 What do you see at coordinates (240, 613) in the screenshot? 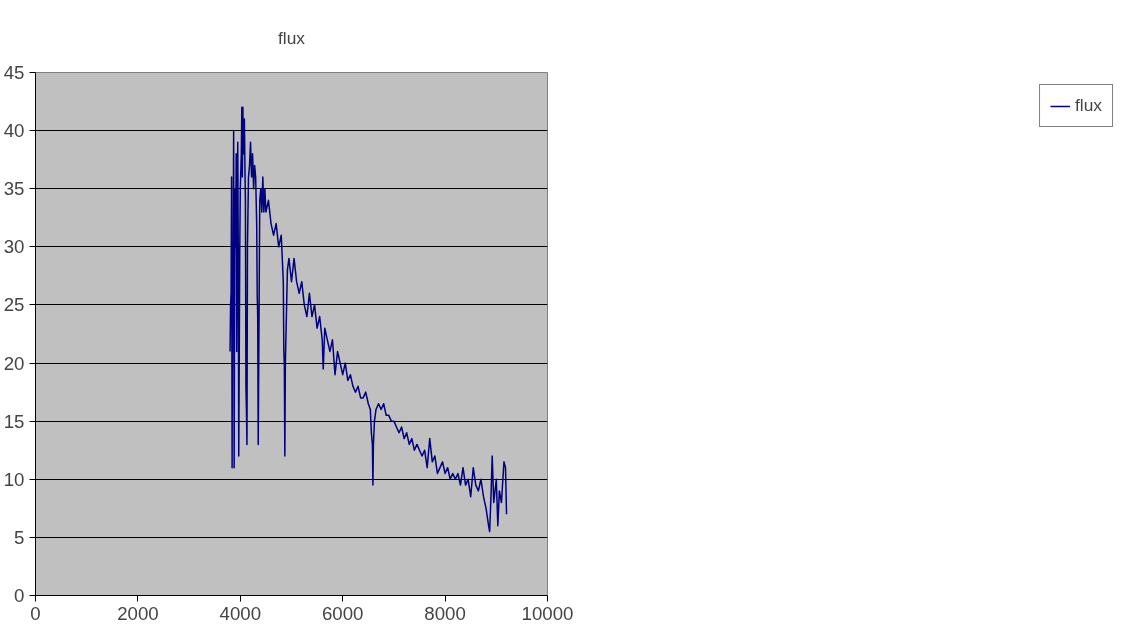
I see `x-tick-label: 4000` at bounding box center [240, 613].